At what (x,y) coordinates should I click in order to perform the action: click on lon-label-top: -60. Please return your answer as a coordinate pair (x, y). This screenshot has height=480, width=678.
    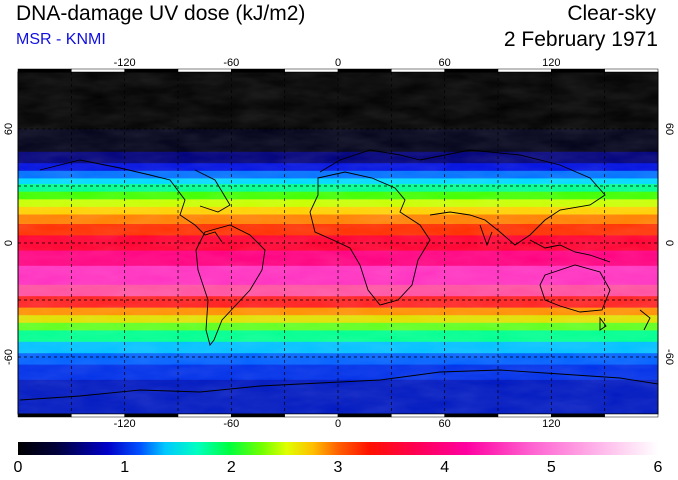
    Looking at the image, I should click on (231, 63).